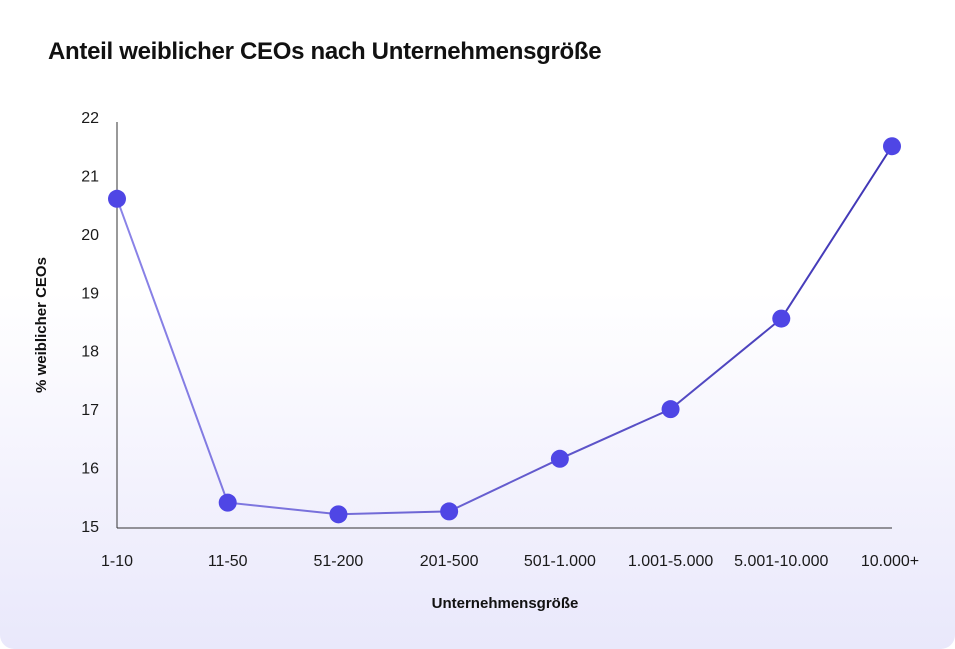 The image size is (955, 649). I want to click on x-tick-label: 1.001-5.000, so click(671, 561).